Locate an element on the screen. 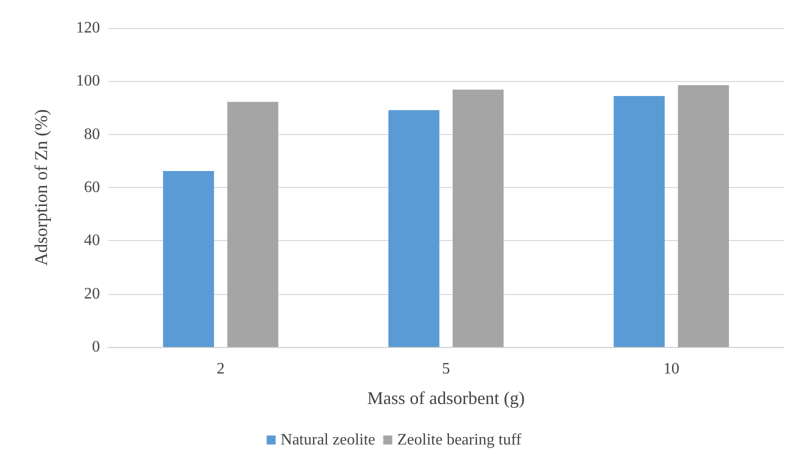 The height and width of the screenshot is (455, 788). x-axis-title: Mass of adsorbent (g) is located at coordinates (446, 398).